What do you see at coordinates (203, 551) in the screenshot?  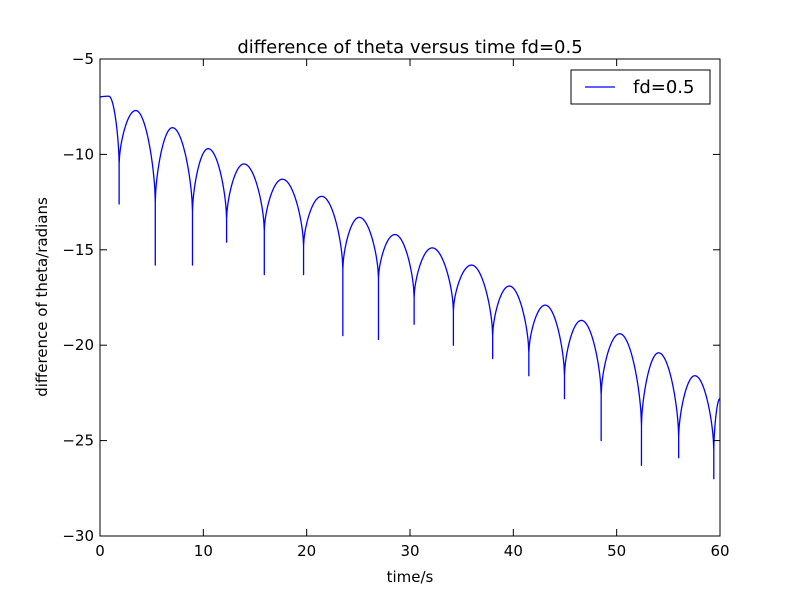 I see `x-tick-label: 10` at bounding box center [203, 551].